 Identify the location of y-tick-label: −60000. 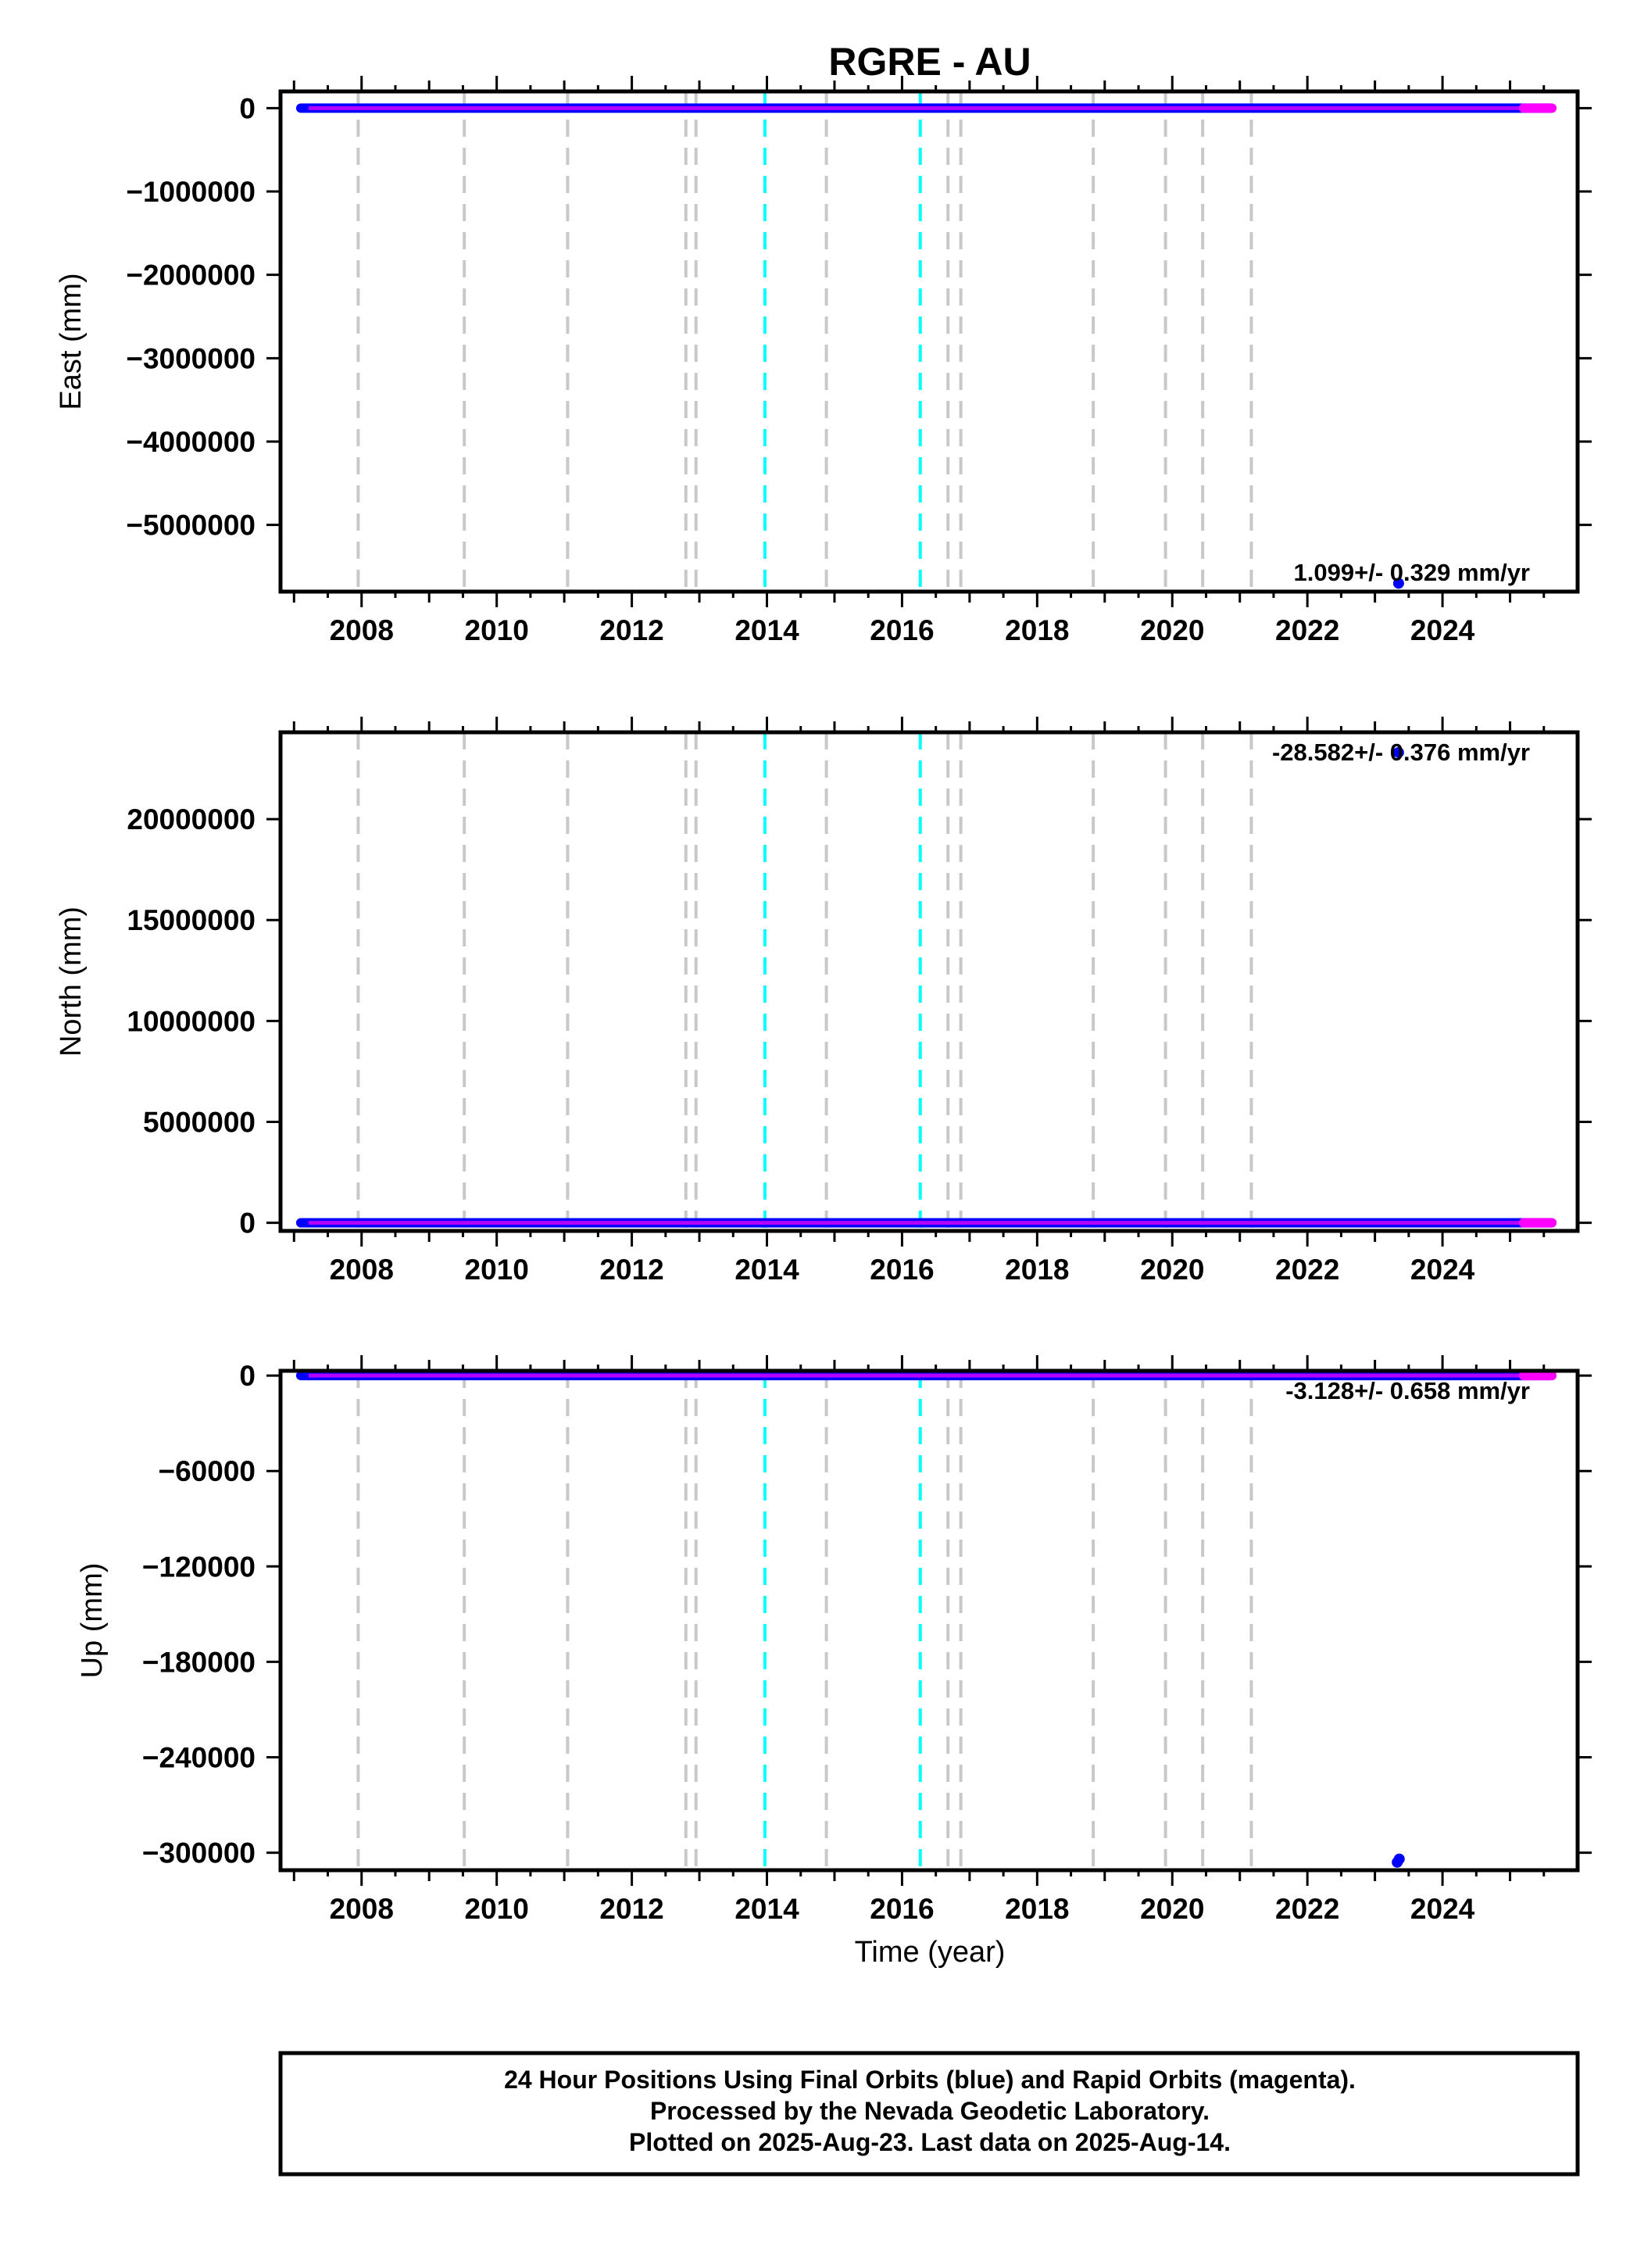
(207, 1471).